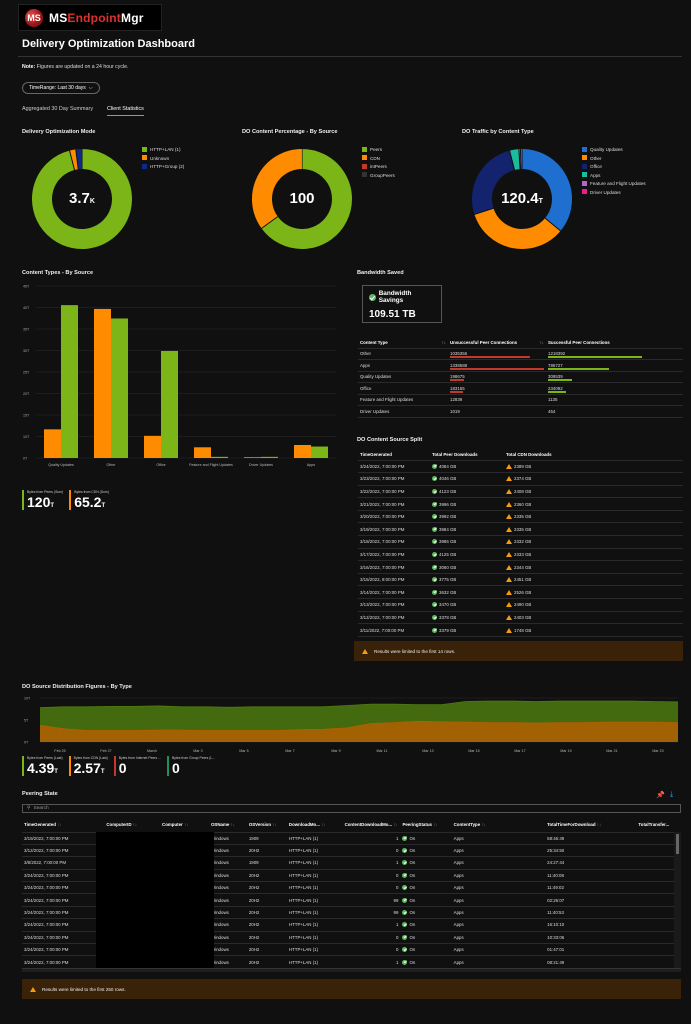 The width and height of the screenshot is (691, 1024). What do you see at coordinates (520, 354) in the screenshot?
I see `table-row: Other 1035356 1218392` at bounding box center [520, 354].